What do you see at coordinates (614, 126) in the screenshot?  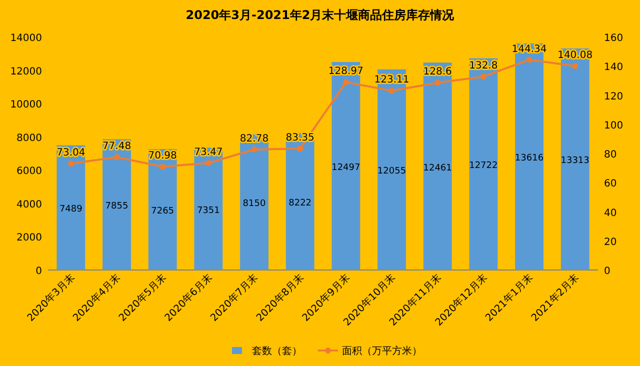 I see `y2-tick-label: 100` at bounding box center [614, 126].